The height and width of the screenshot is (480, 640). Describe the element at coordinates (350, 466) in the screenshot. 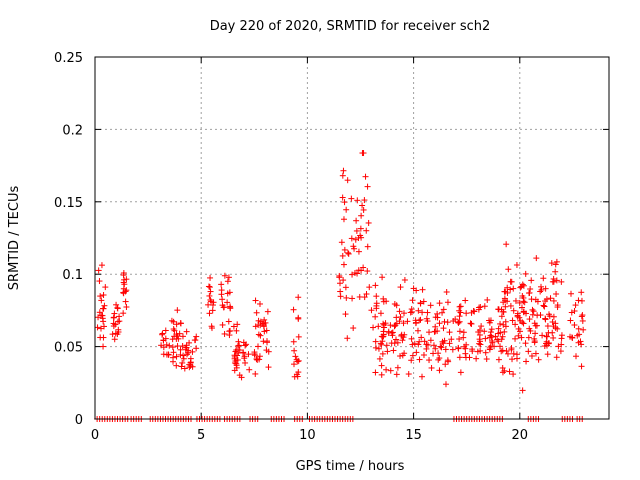

I see `x-axis-label: GPS time / hours` at that location.